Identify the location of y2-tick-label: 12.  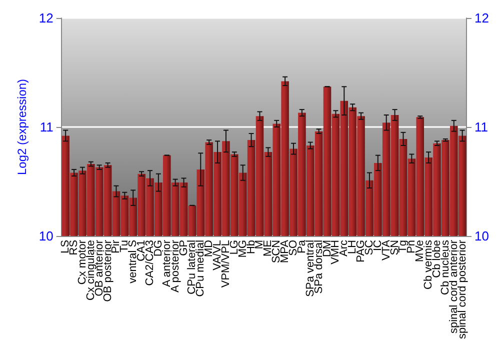
(482, 18).